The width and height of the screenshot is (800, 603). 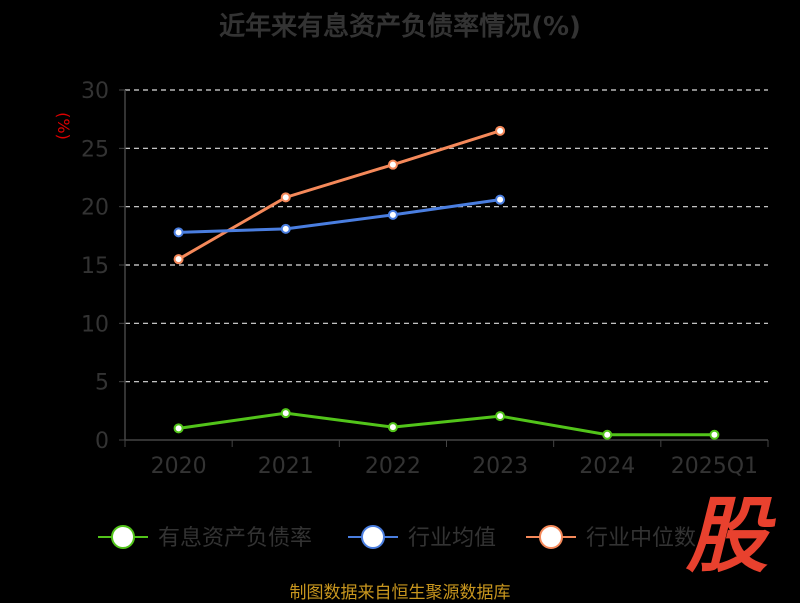 I want to click on y-axis-label: (%), so click(x=63, y=126).